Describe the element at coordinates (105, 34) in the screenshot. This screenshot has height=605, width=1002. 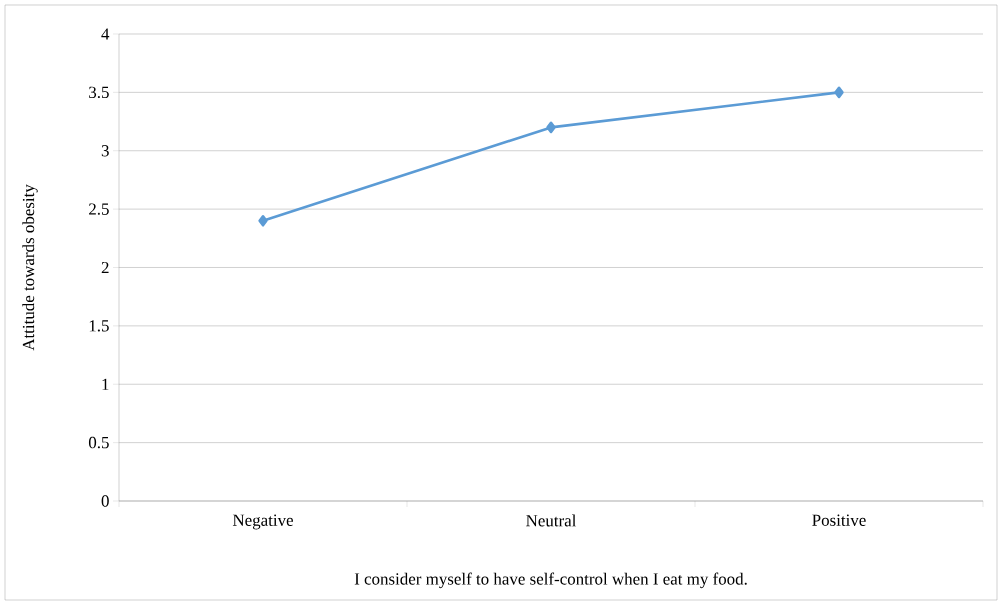
I see `y-tick-label: 4` at that location.